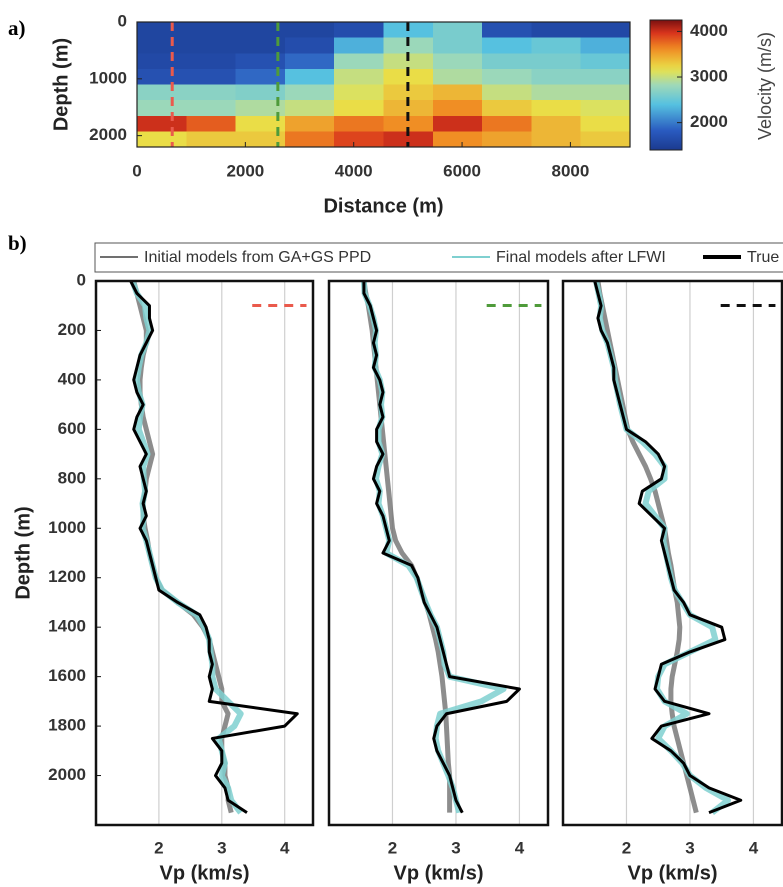 This screenshot has width=783, height=887. I want to click on x-tick-label: 8000, so click(570, 170).